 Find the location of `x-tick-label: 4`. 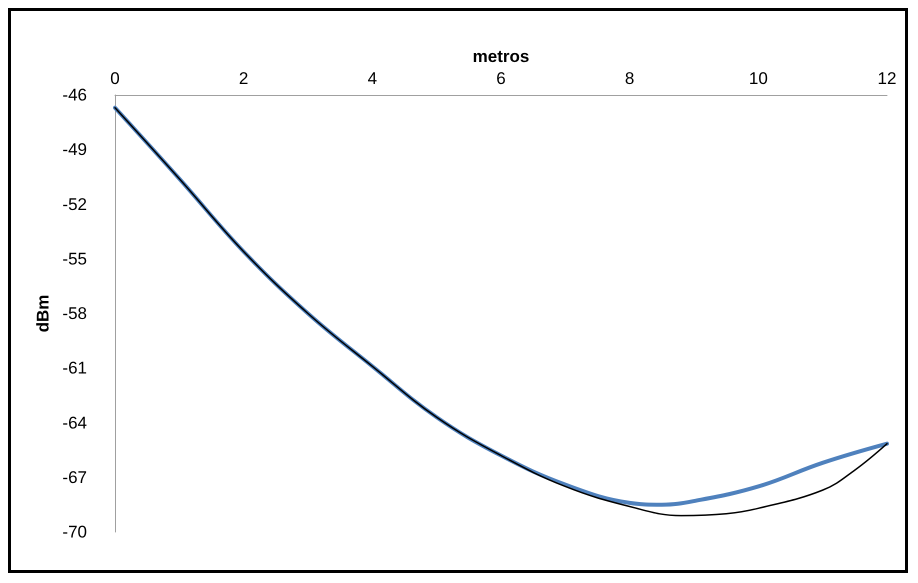

x-tick-label: 4 is located at coordinates (373, 78).